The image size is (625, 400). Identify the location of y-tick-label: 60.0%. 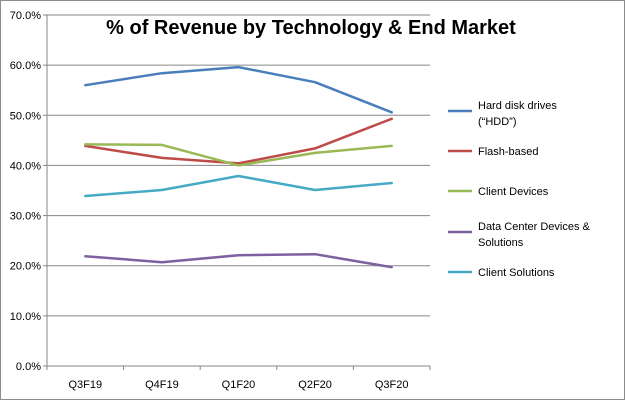
(25, 66).